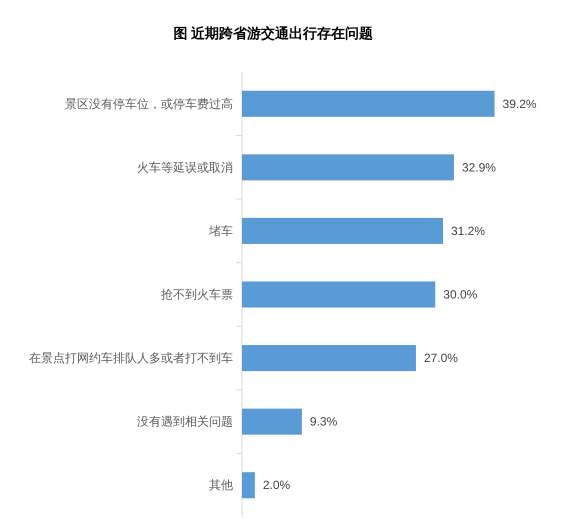 The width and height of the screenshot is (562, 519). Describe the element at coordinates (149, 103) in the screenshot. I see `category-label: 景区没有停车位，或停车费过高` at that location.